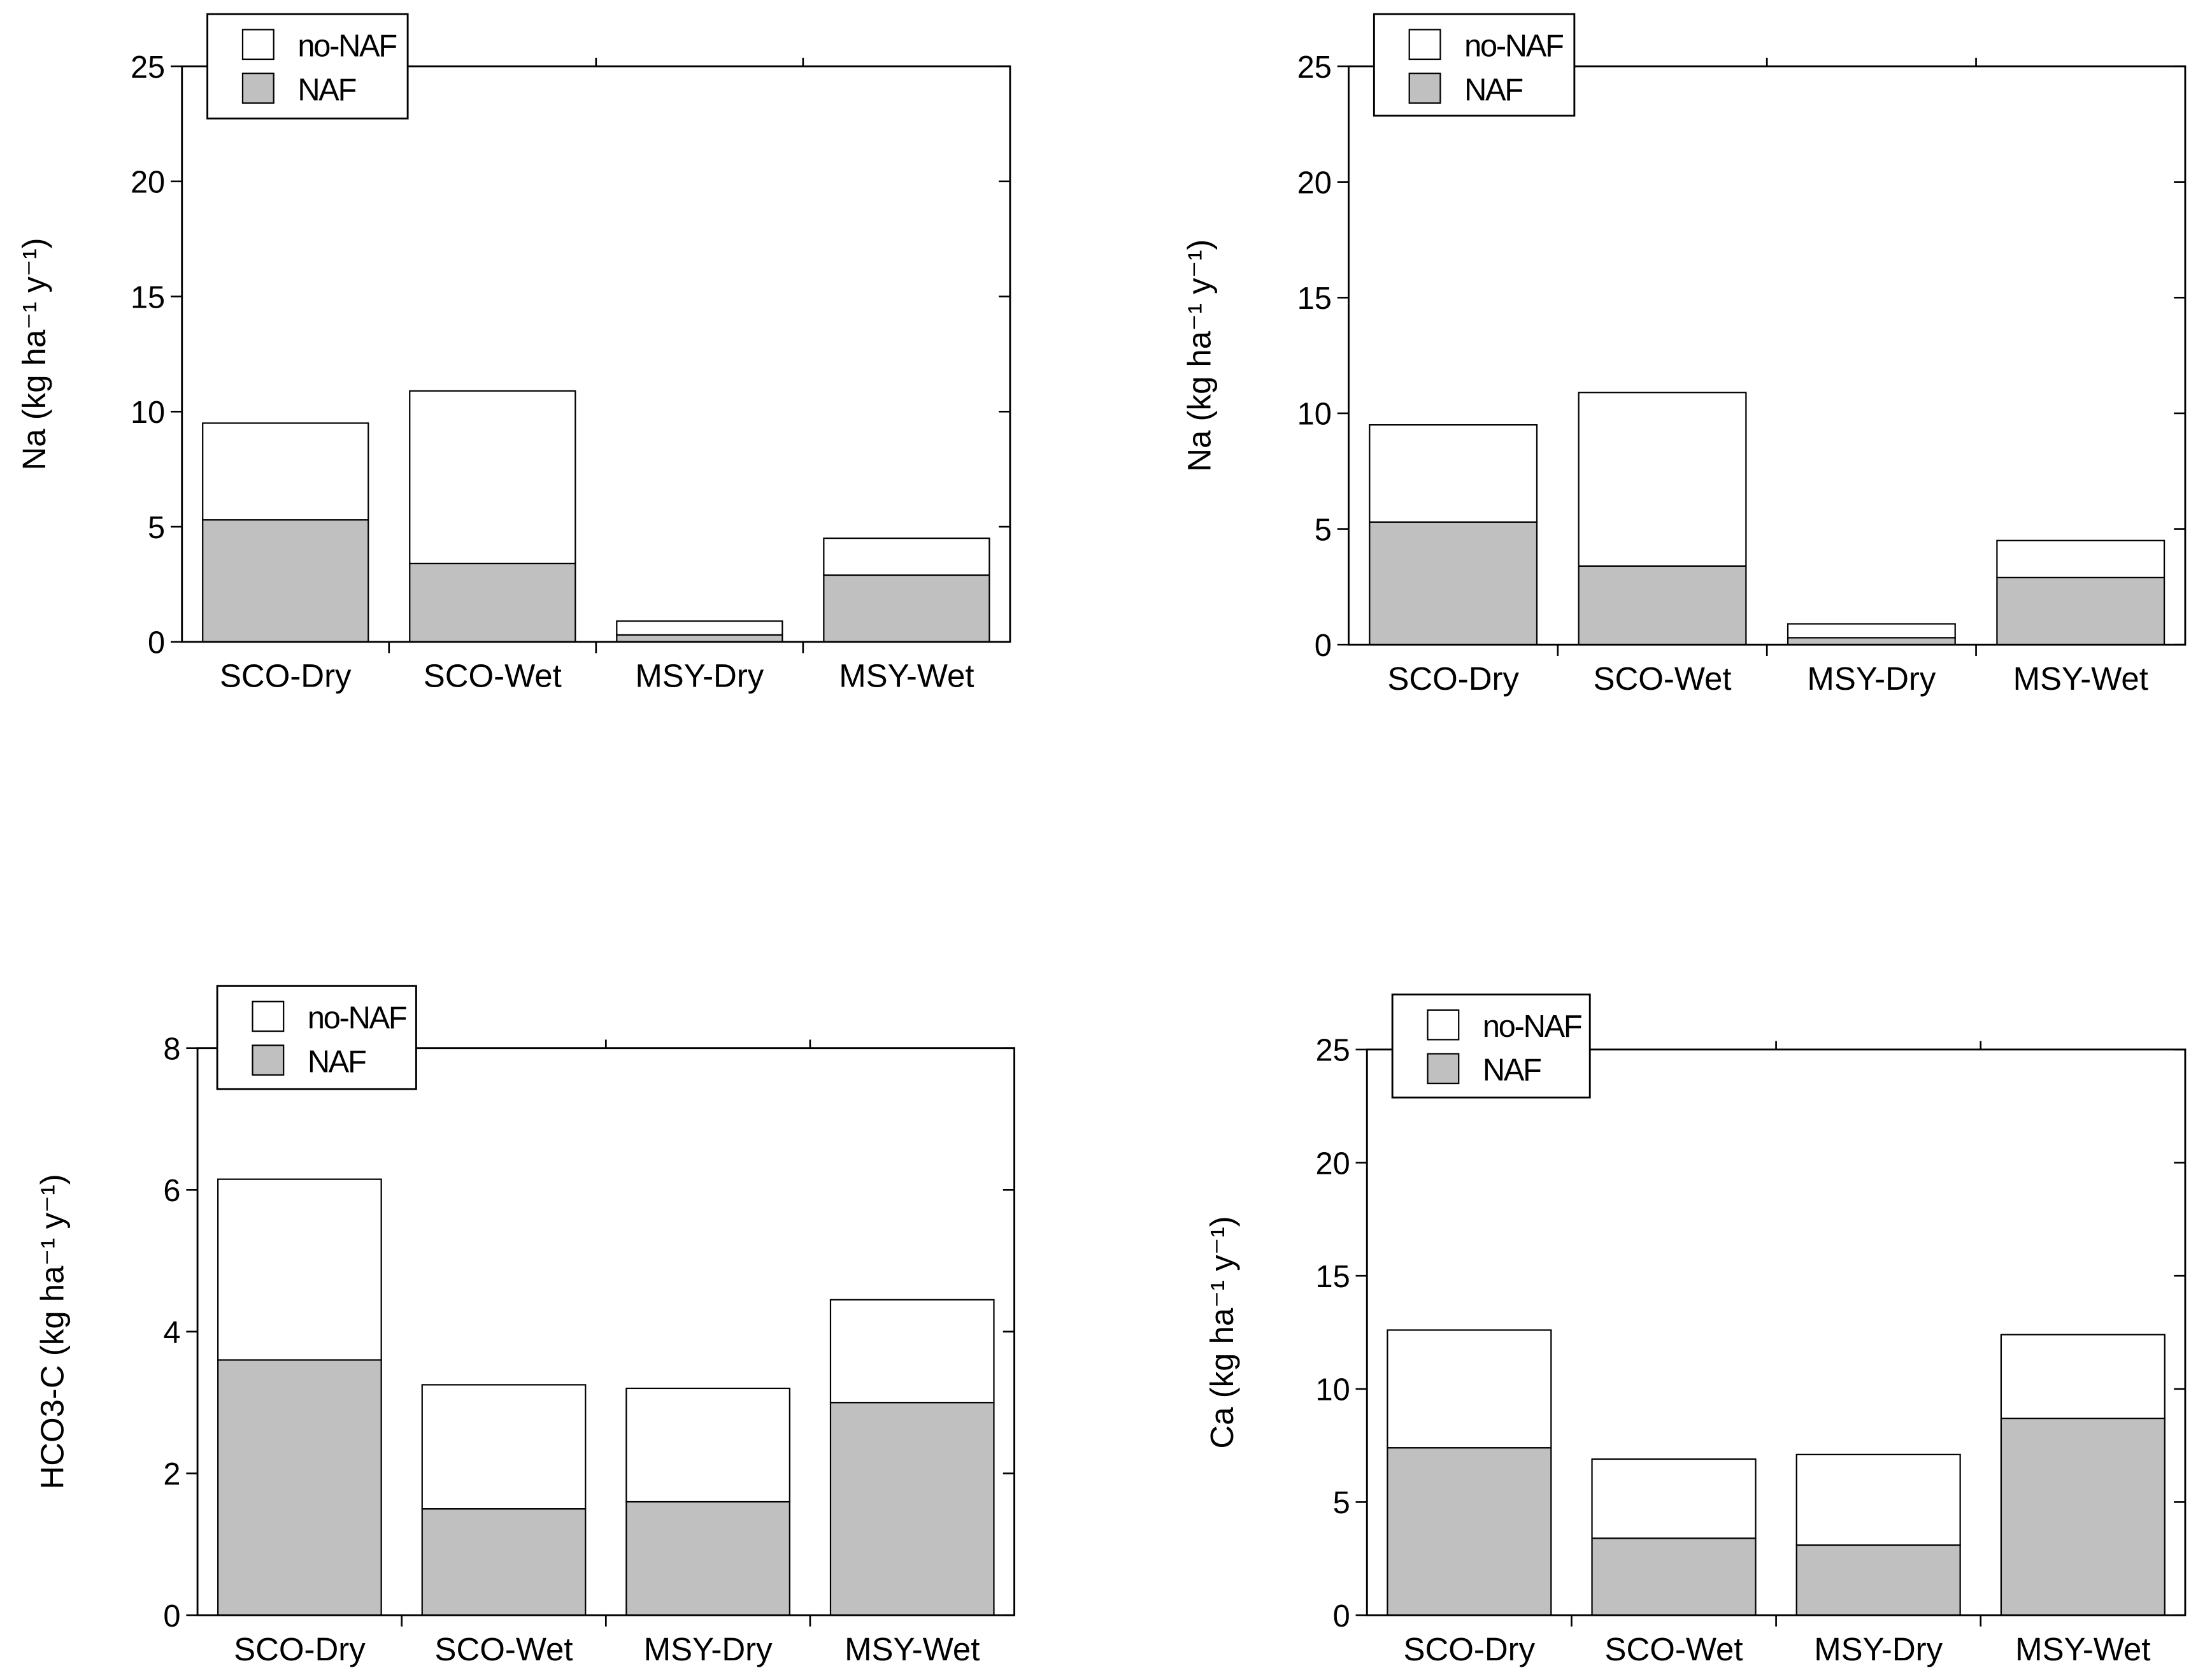 Image resolution: width=2212 pixels, height=1675 pixels. What do you see at coordinates (171, 1049) in the screenshot?
I see `y-tick-label: 8` at bounding box center [171, 1049].